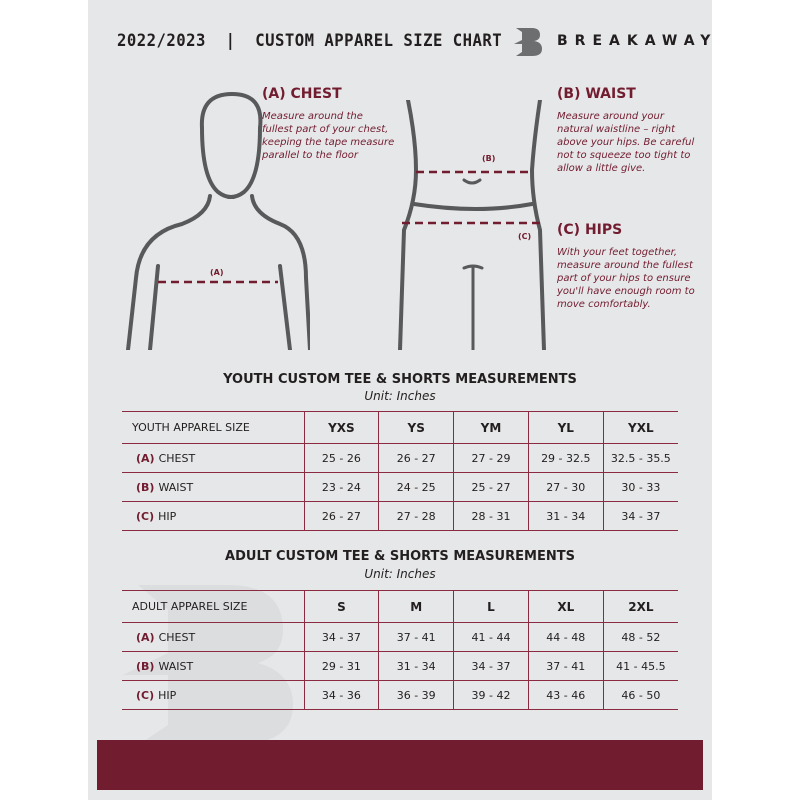 Image resolution: width=800 pixels, height=800 pixels. I want to click on header-cell: YL, so click(565, 427).